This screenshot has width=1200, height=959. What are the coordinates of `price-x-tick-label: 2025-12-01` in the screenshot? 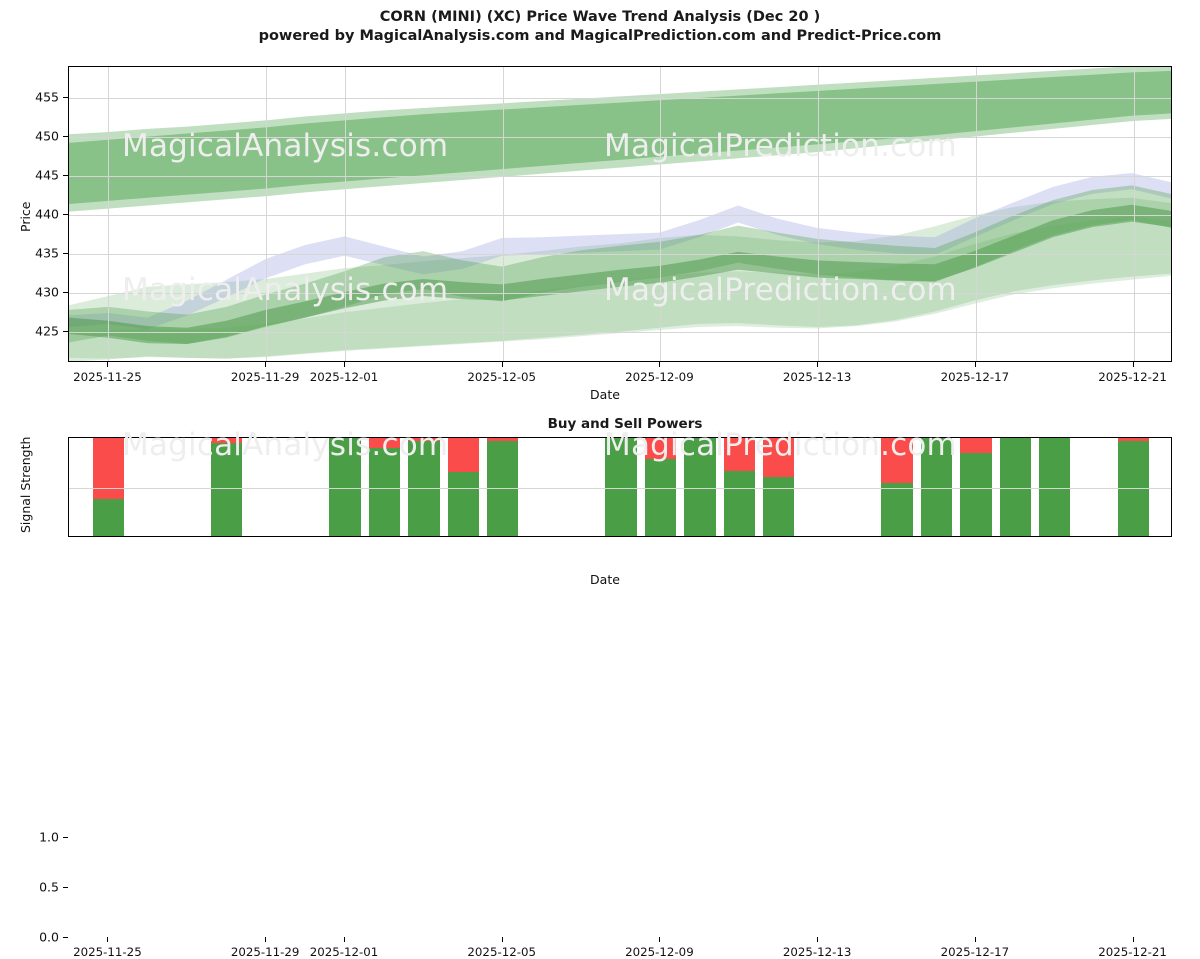 It's located at (344, 377).